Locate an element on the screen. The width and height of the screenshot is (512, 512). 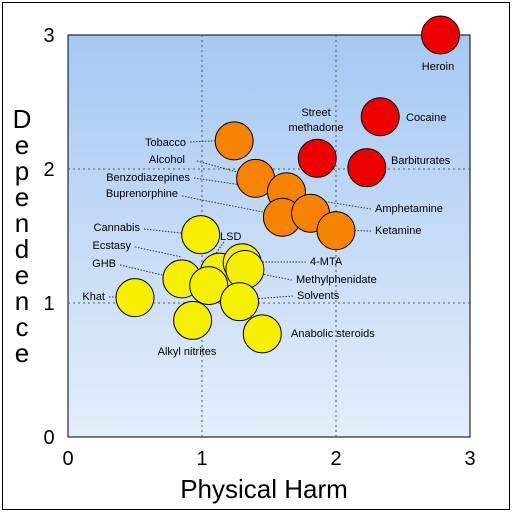
point-cannabis is located at coordinates (201, 235).